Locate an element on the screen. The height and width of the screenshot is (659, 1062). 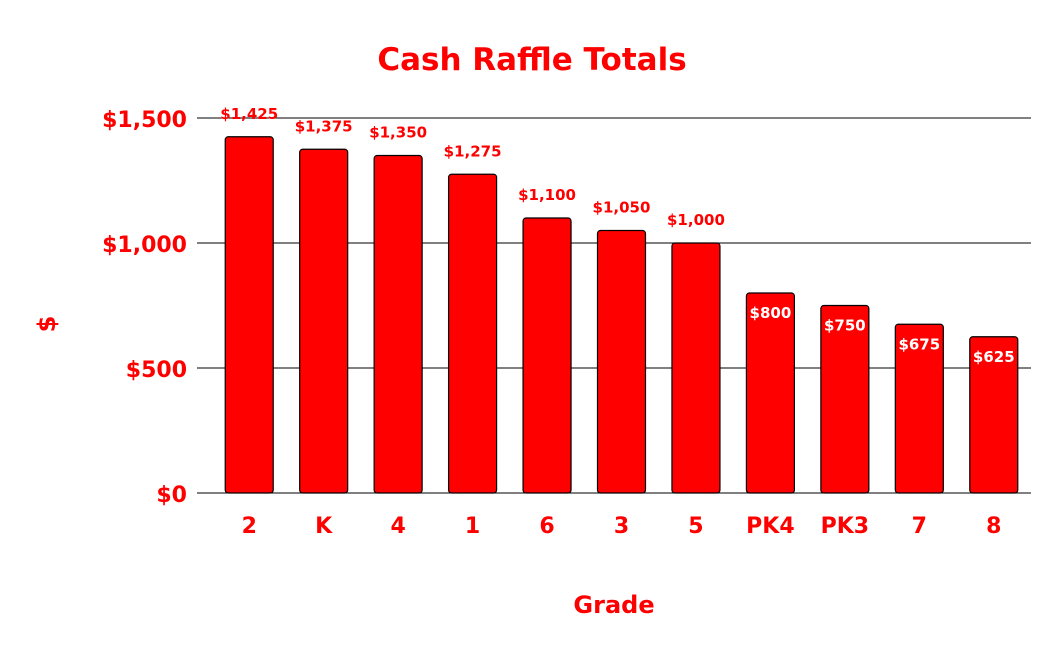
y-axis-label: $ is located at coordinates (47, 324).